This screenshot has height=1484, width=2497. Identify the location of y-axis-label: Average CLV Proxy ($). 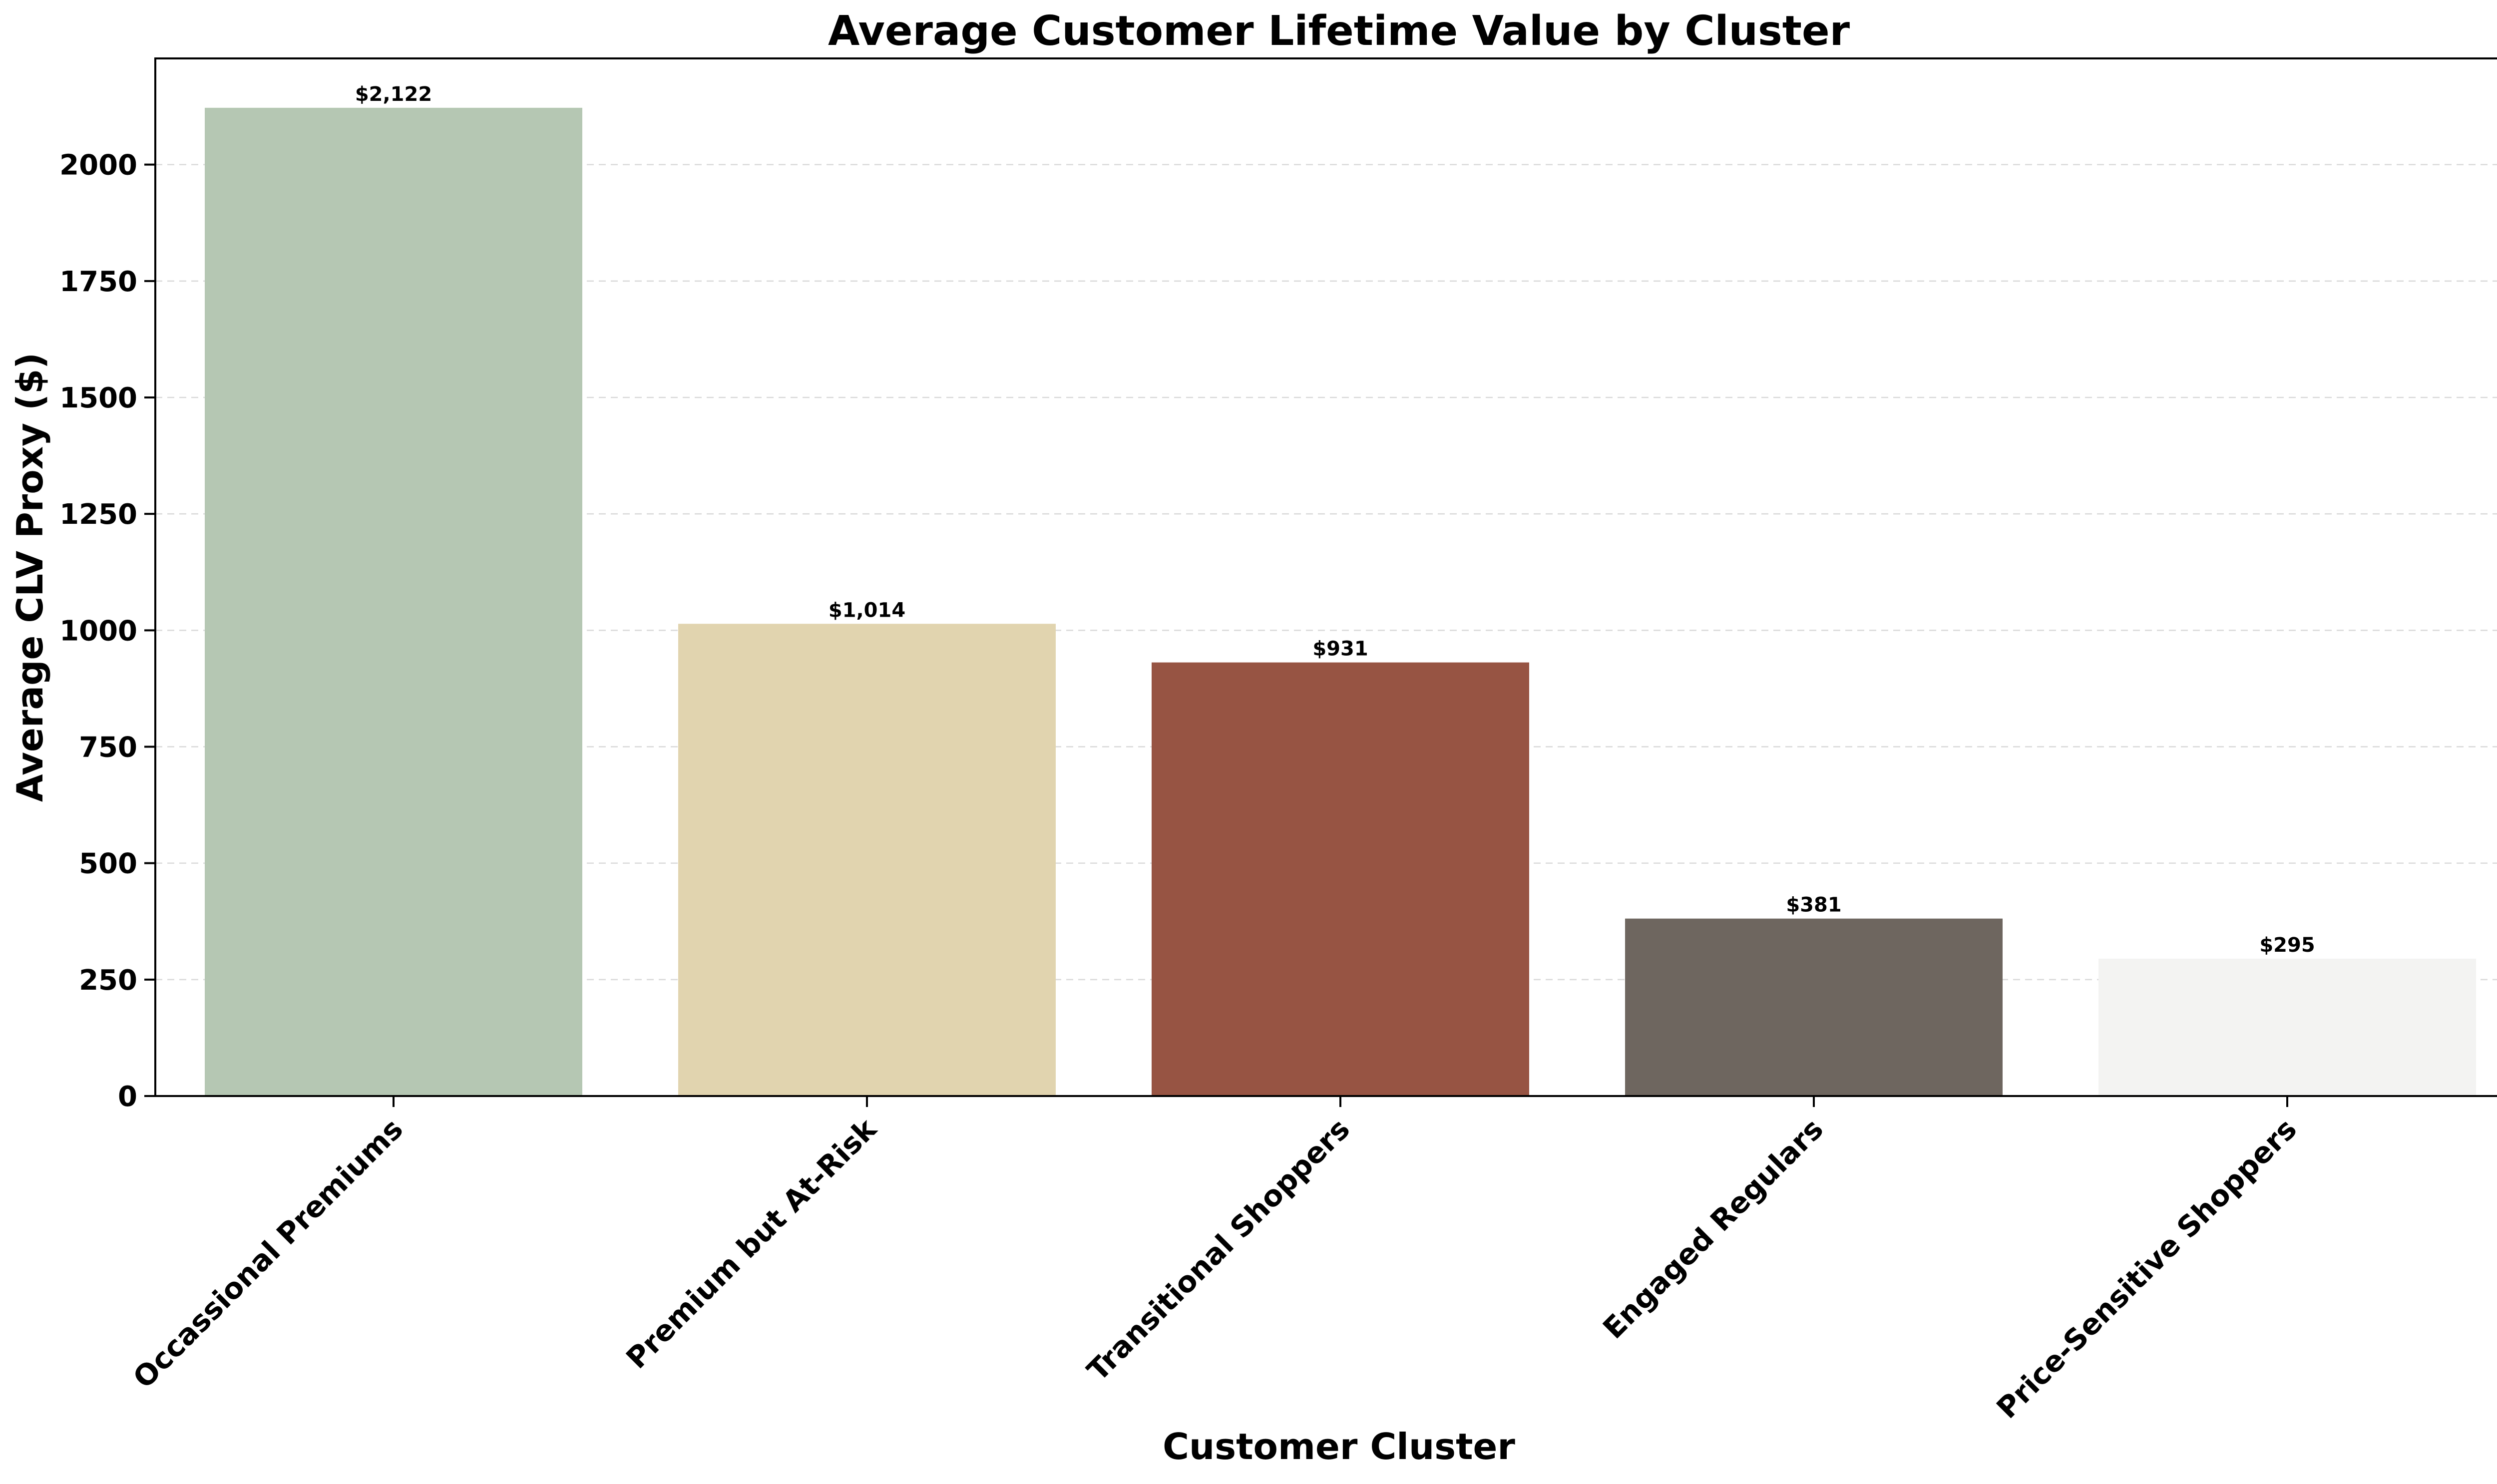
(30, 577).